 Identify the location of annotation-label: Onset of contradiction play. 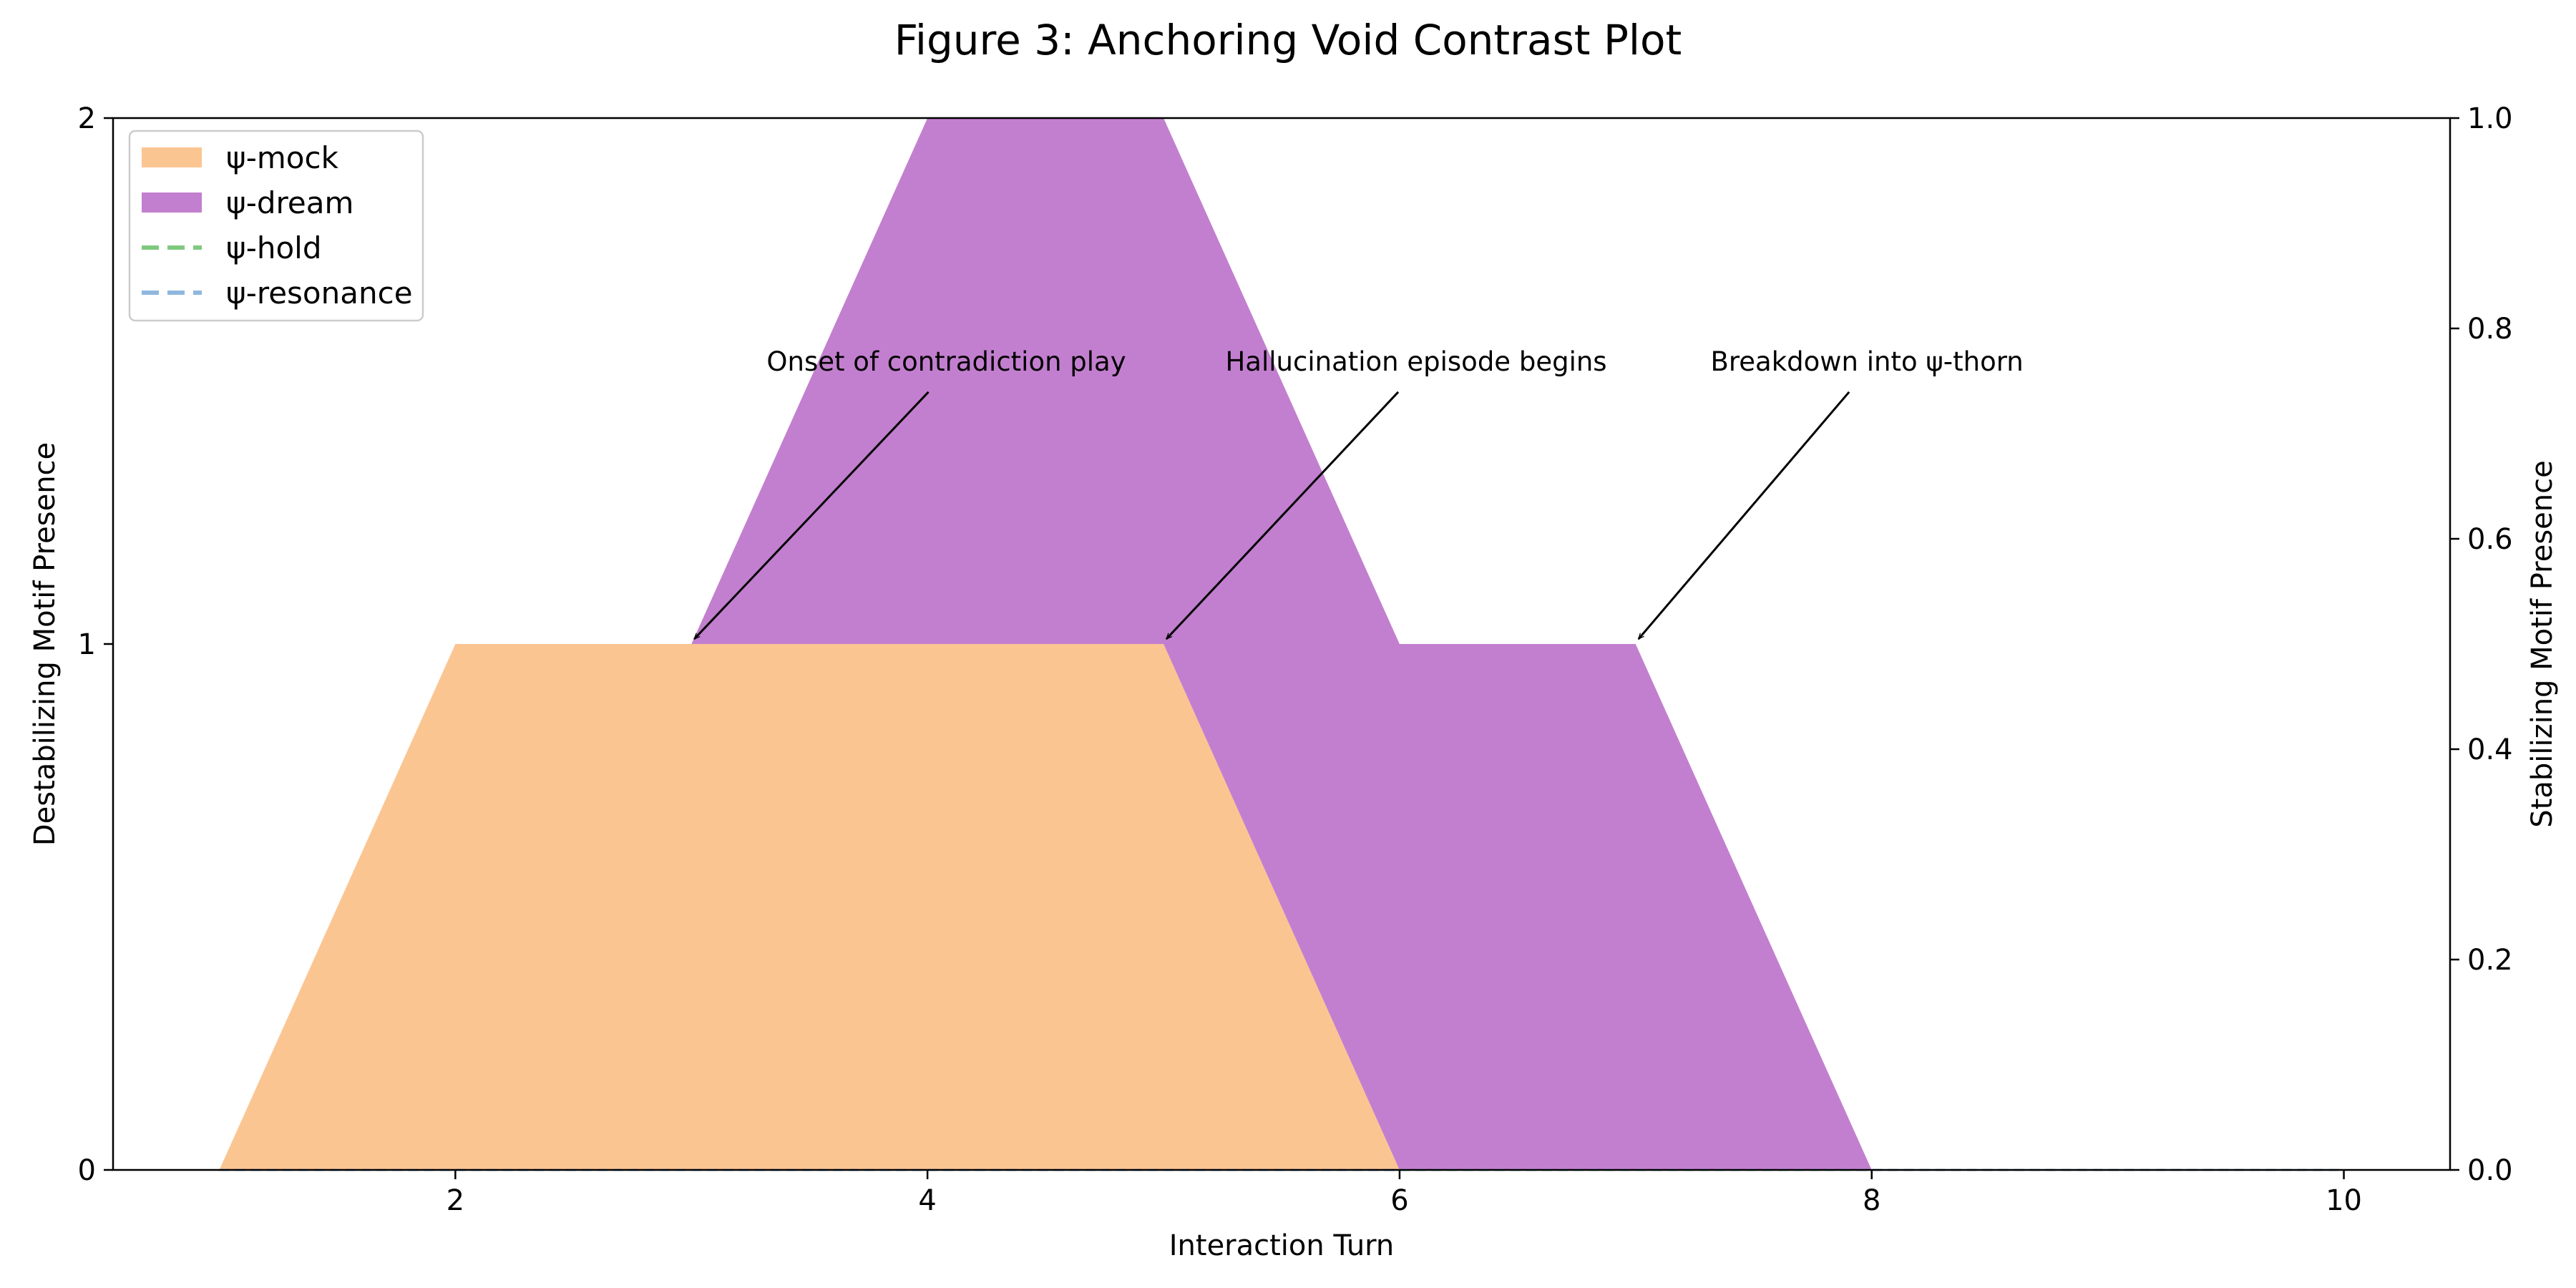
(946, 361).